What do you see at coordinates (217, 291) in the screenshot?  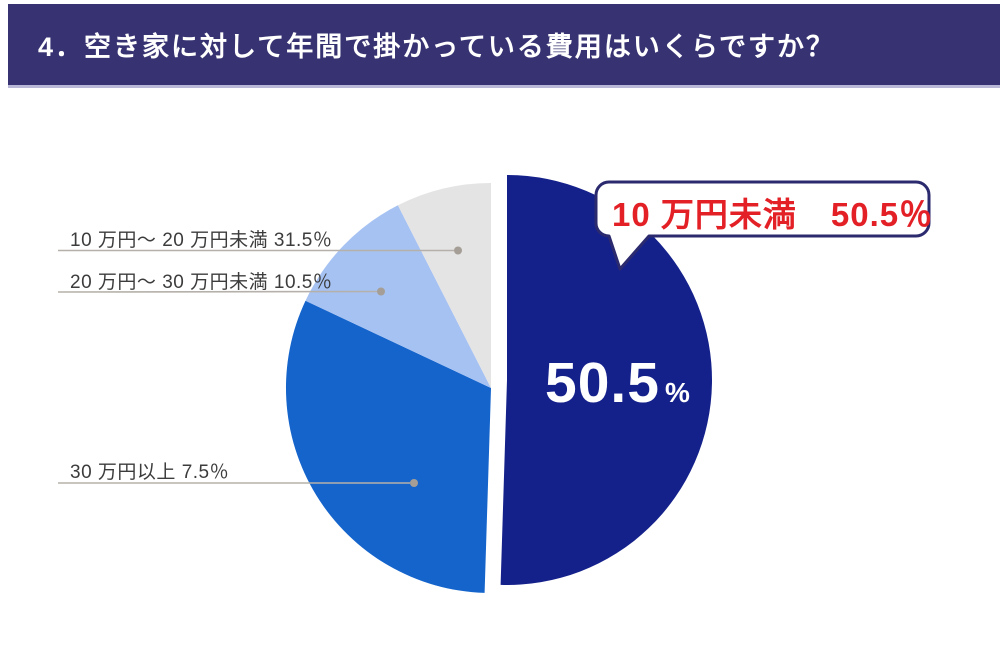 I see `leader-line` at bounding box center [217, 291].